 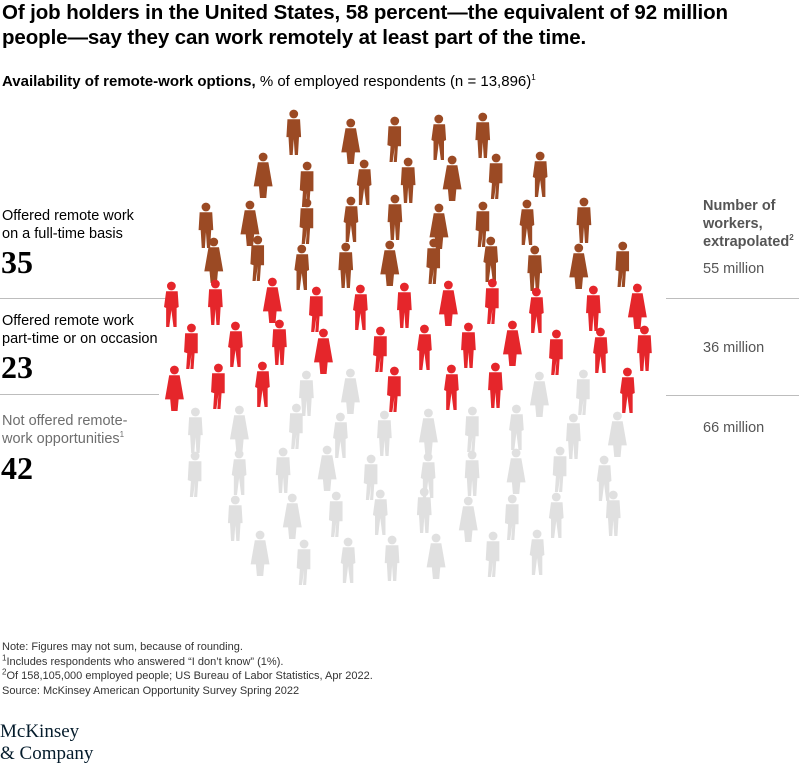 What do you see at coordinates (17, 367) in the screenshot?
I see `category-value-parttime: 23` at bounding box center [17, 367].